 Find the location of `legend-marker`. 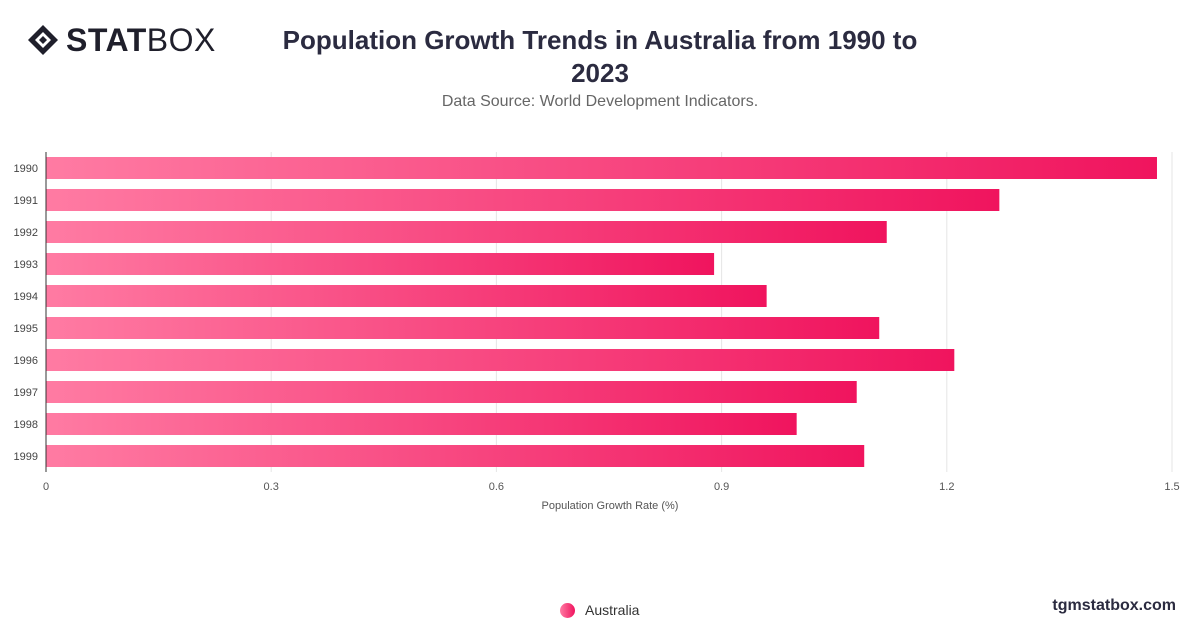

legend-marker is located at coordinates (567, 610).